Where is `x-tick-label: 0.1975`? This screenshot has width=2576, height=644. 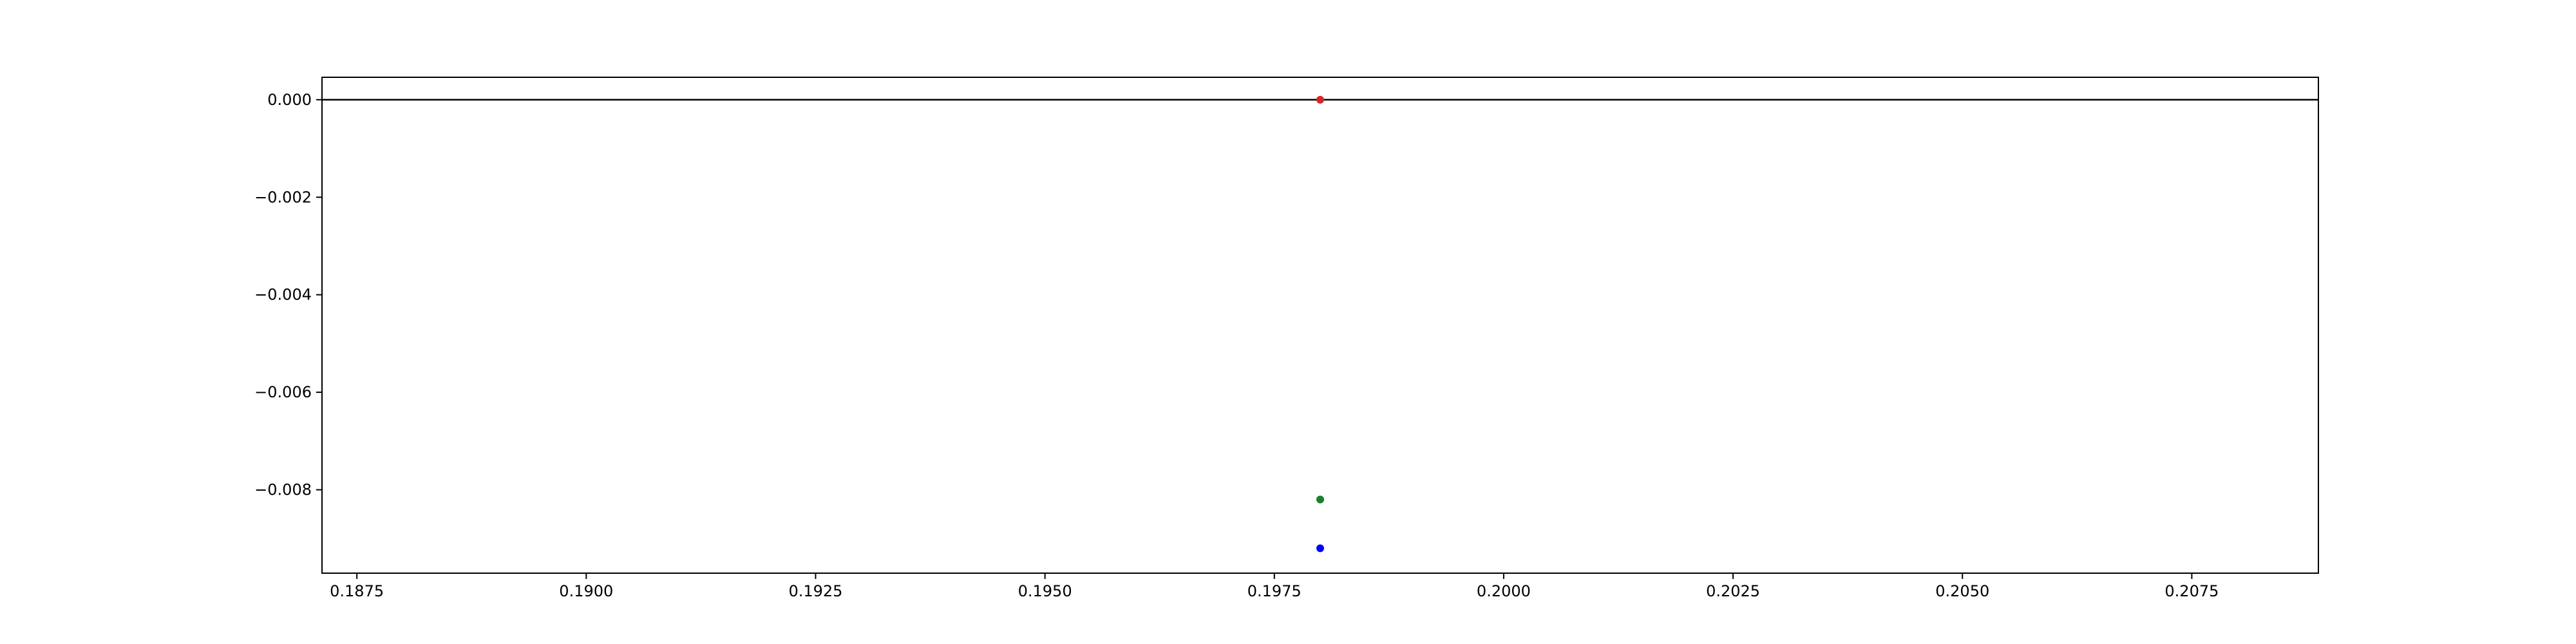 x-tick-label: 0.1975 is located at coordinates (1274, 591).